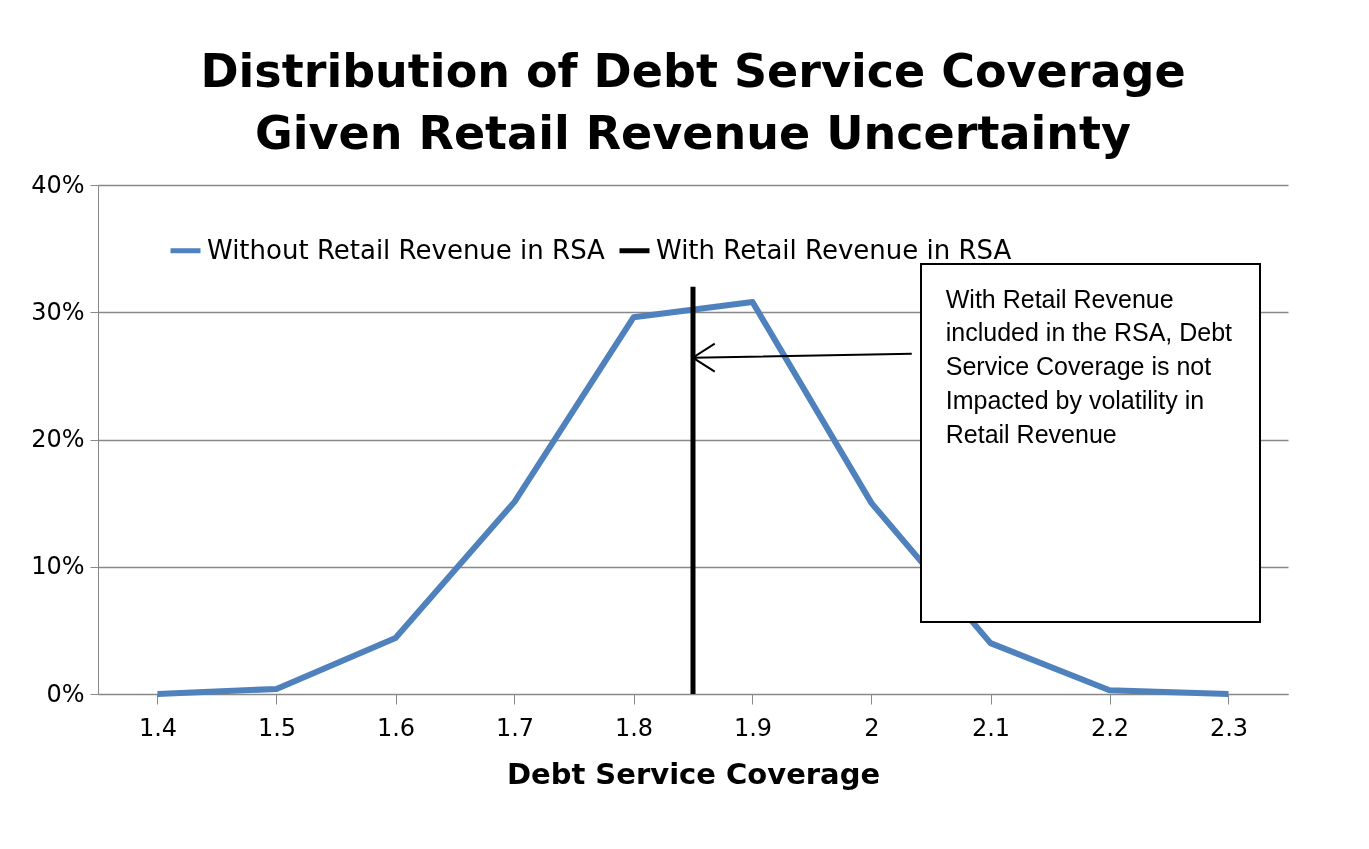 The width and height of the screenshot is (1369, 849). What do you see at coordinates (1229, 727) in the screenshot?
I see `x-tick-label: 2.3` at bounding box center [1229, 727].